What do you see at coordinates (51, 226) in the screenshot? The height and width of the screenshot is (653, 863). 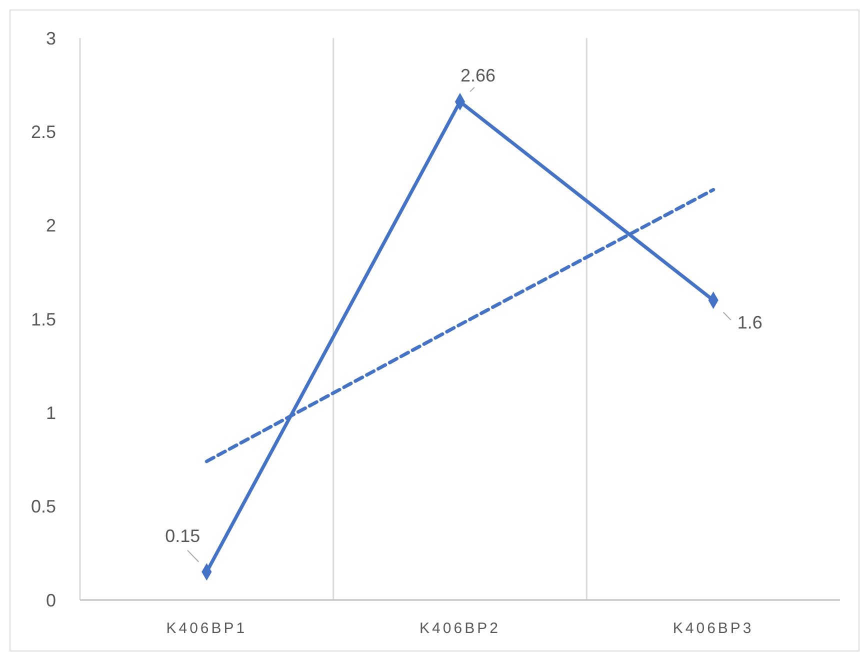 I see `y-tick-label: 2` at bounding box center [51, 226].